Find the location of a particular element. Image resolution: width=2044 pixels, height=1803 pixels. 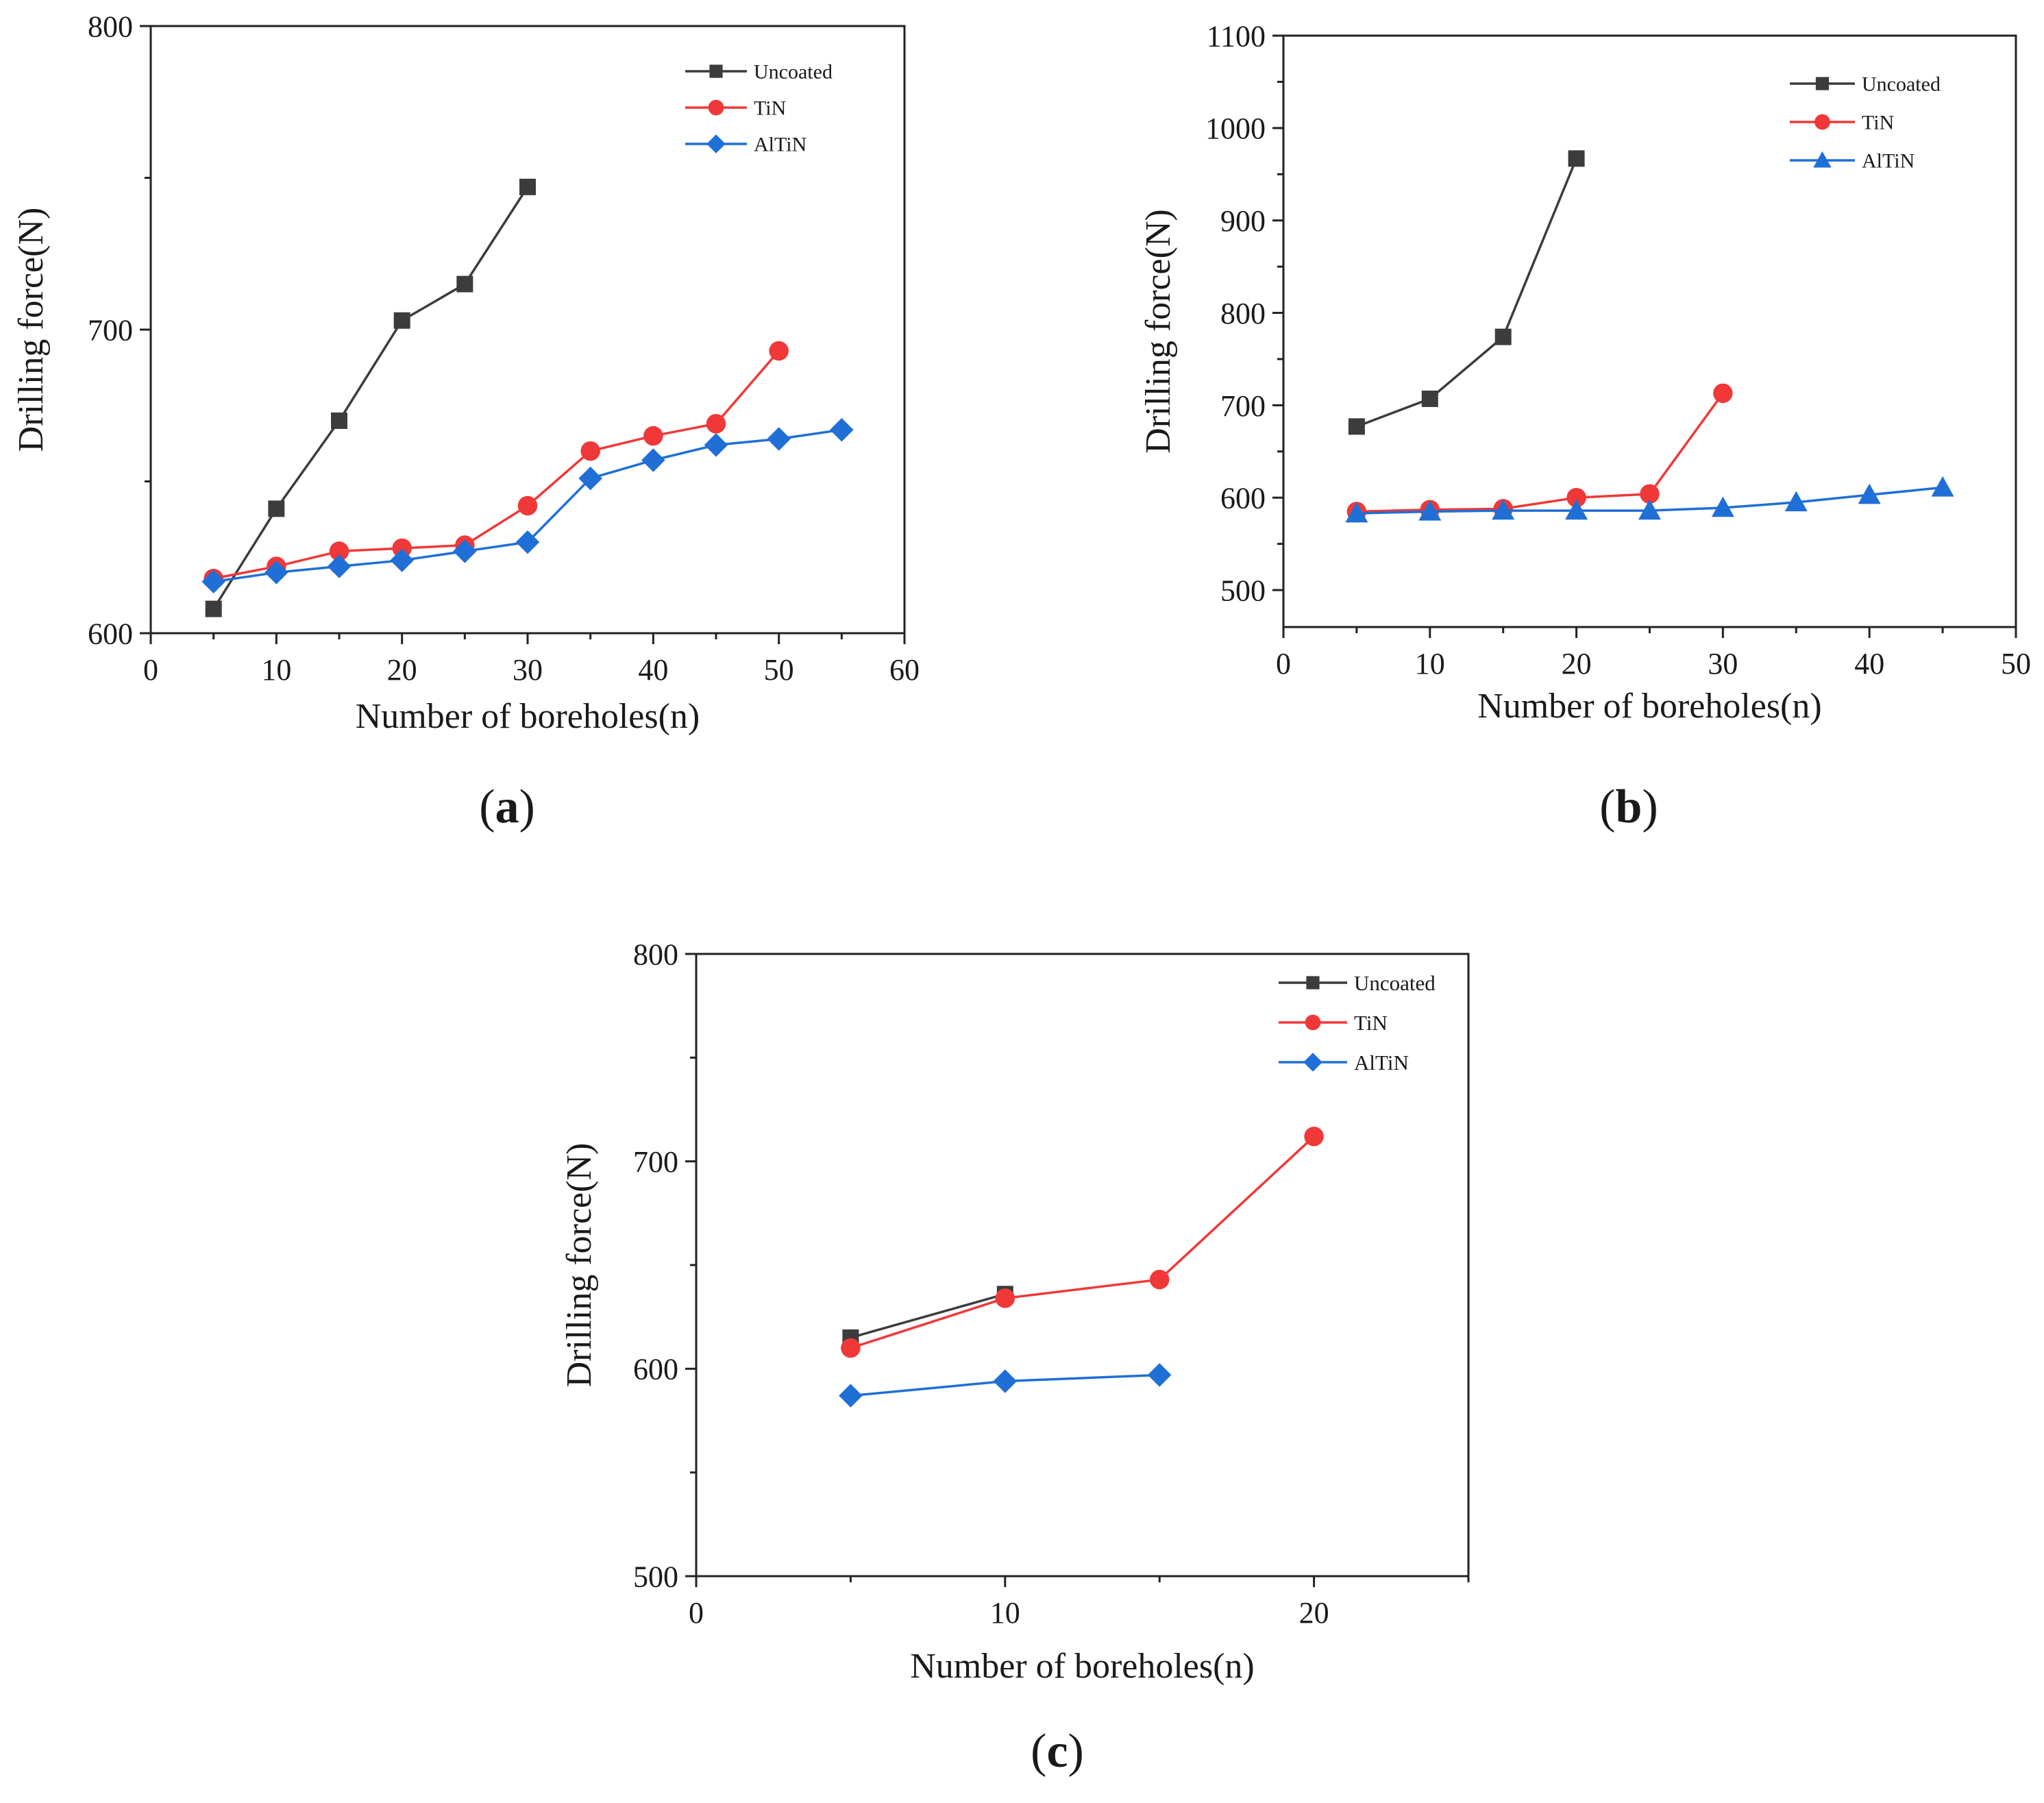

panel-letter: b is located at coordinates (1629, 807).